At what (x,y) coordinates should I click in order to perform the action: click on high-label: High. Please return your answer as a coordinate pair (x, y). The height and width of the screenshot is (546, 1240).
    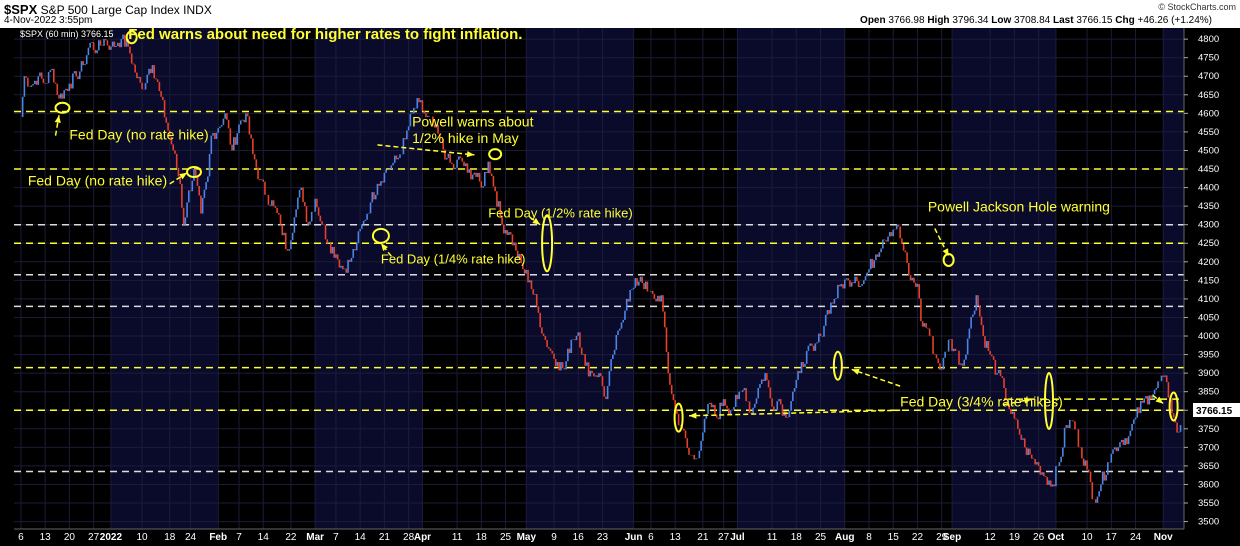
    Looking at the image, I should click on (938, 20).